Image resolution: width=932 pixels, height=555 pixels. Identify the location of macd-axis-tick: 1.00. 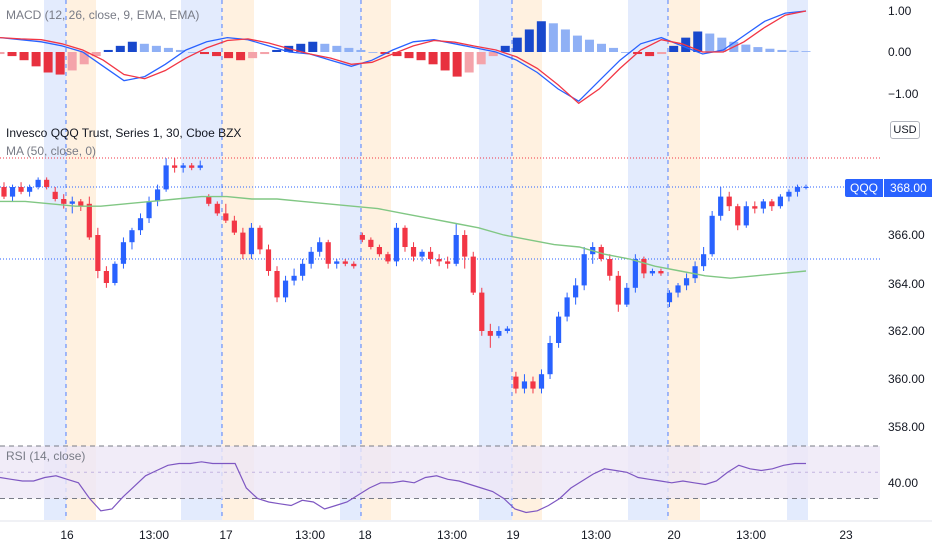
(900, 11).